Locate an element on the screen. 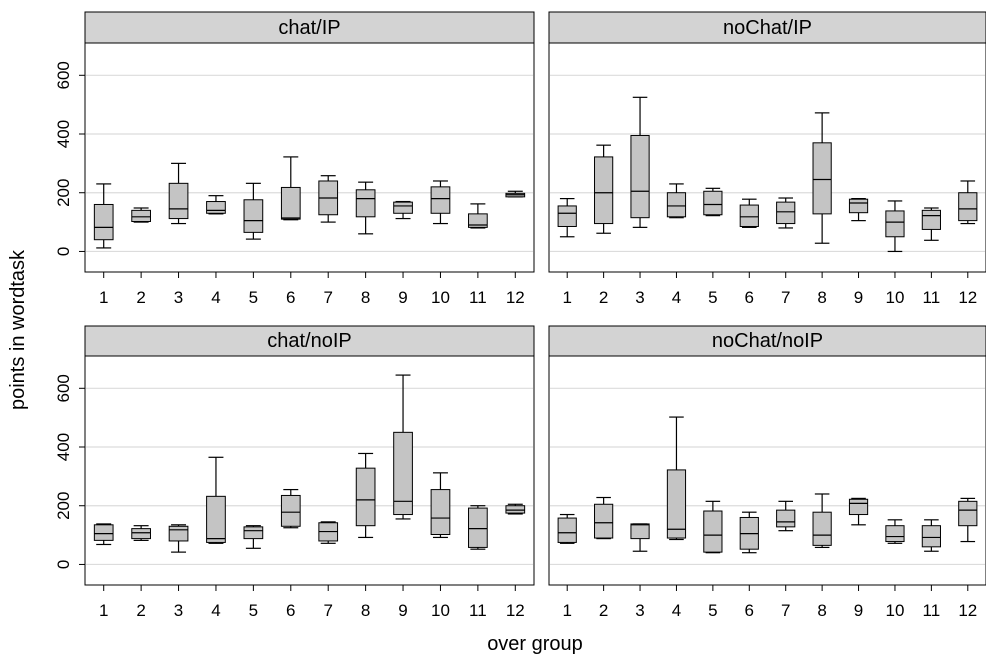 The image size is (986, 659). panel-title: chat/IP is located at coordinates (309, 28).